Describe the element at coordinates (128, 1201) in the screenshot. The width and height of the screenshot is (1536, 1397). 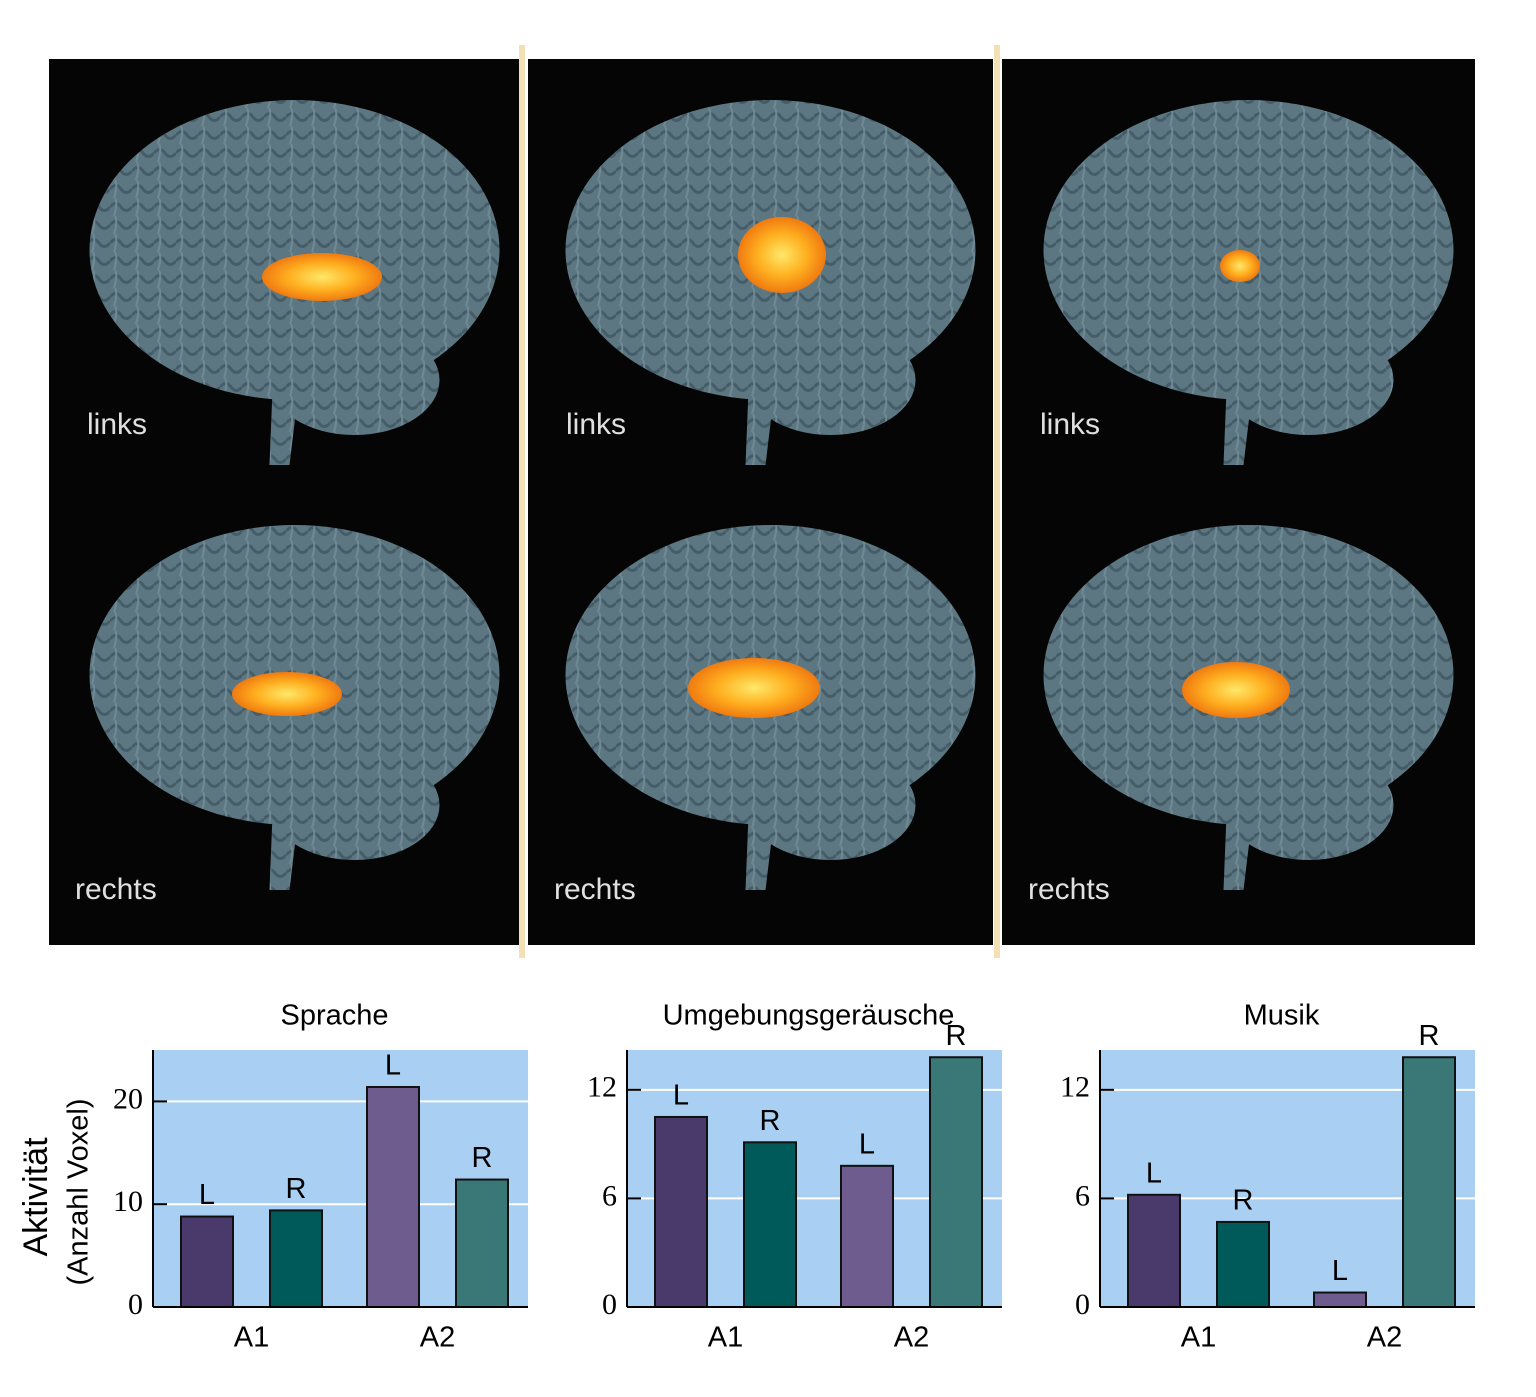
I see `y-tick-label: 10` at that location.